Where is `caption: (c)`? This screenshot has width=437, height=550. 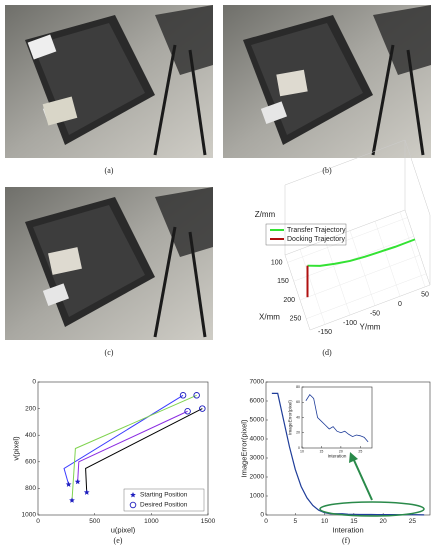
caption: (c) is located at coordinates (109, 352).